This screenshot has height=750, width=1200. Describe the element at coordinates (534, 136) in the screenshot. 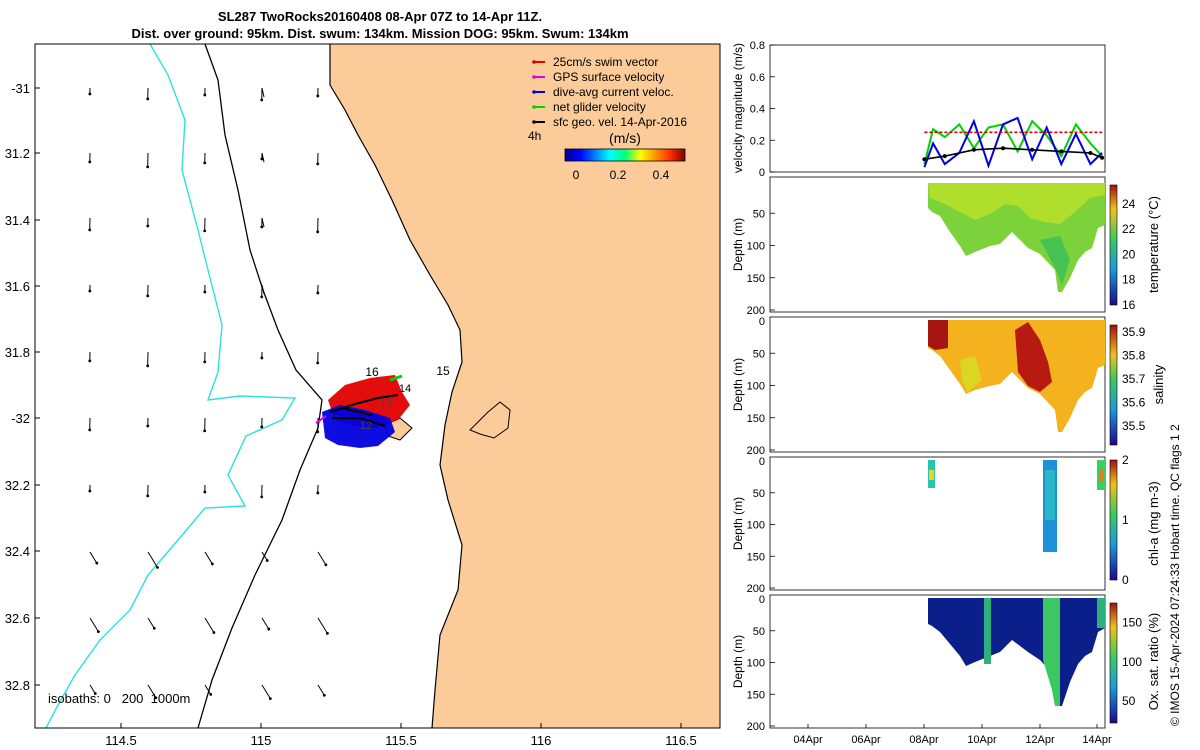

I see `legend-4h-label: 4h` at that location.